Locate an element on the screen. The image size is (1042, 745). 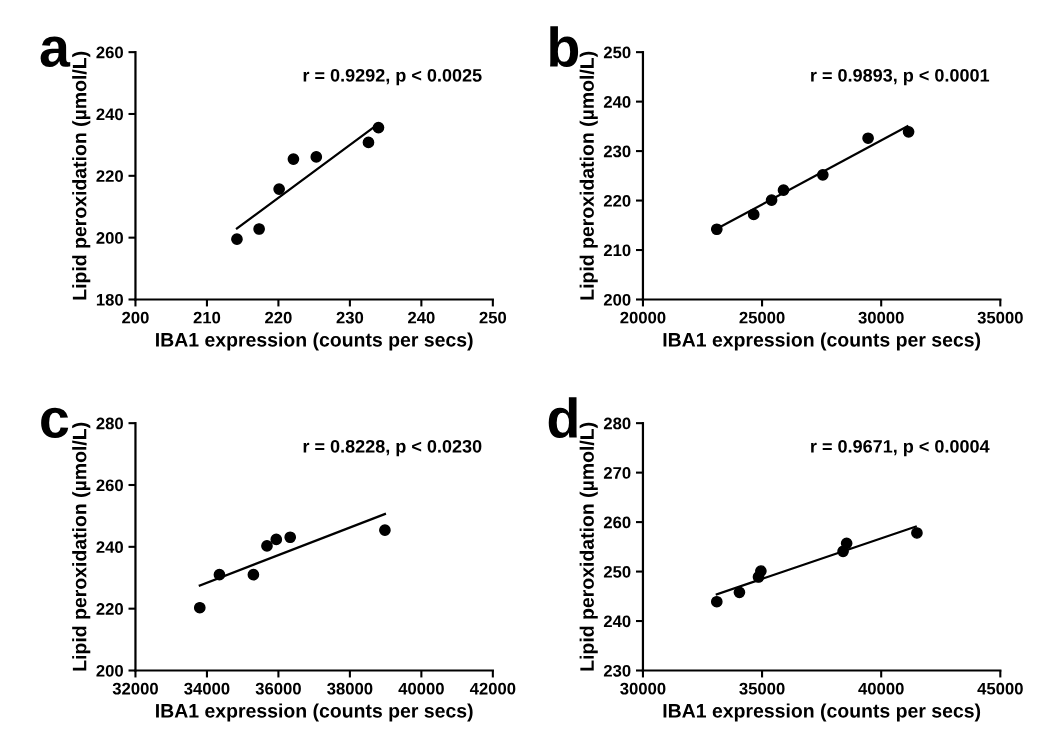
x-tick-label: 230 is located at coordinates (350, 317).